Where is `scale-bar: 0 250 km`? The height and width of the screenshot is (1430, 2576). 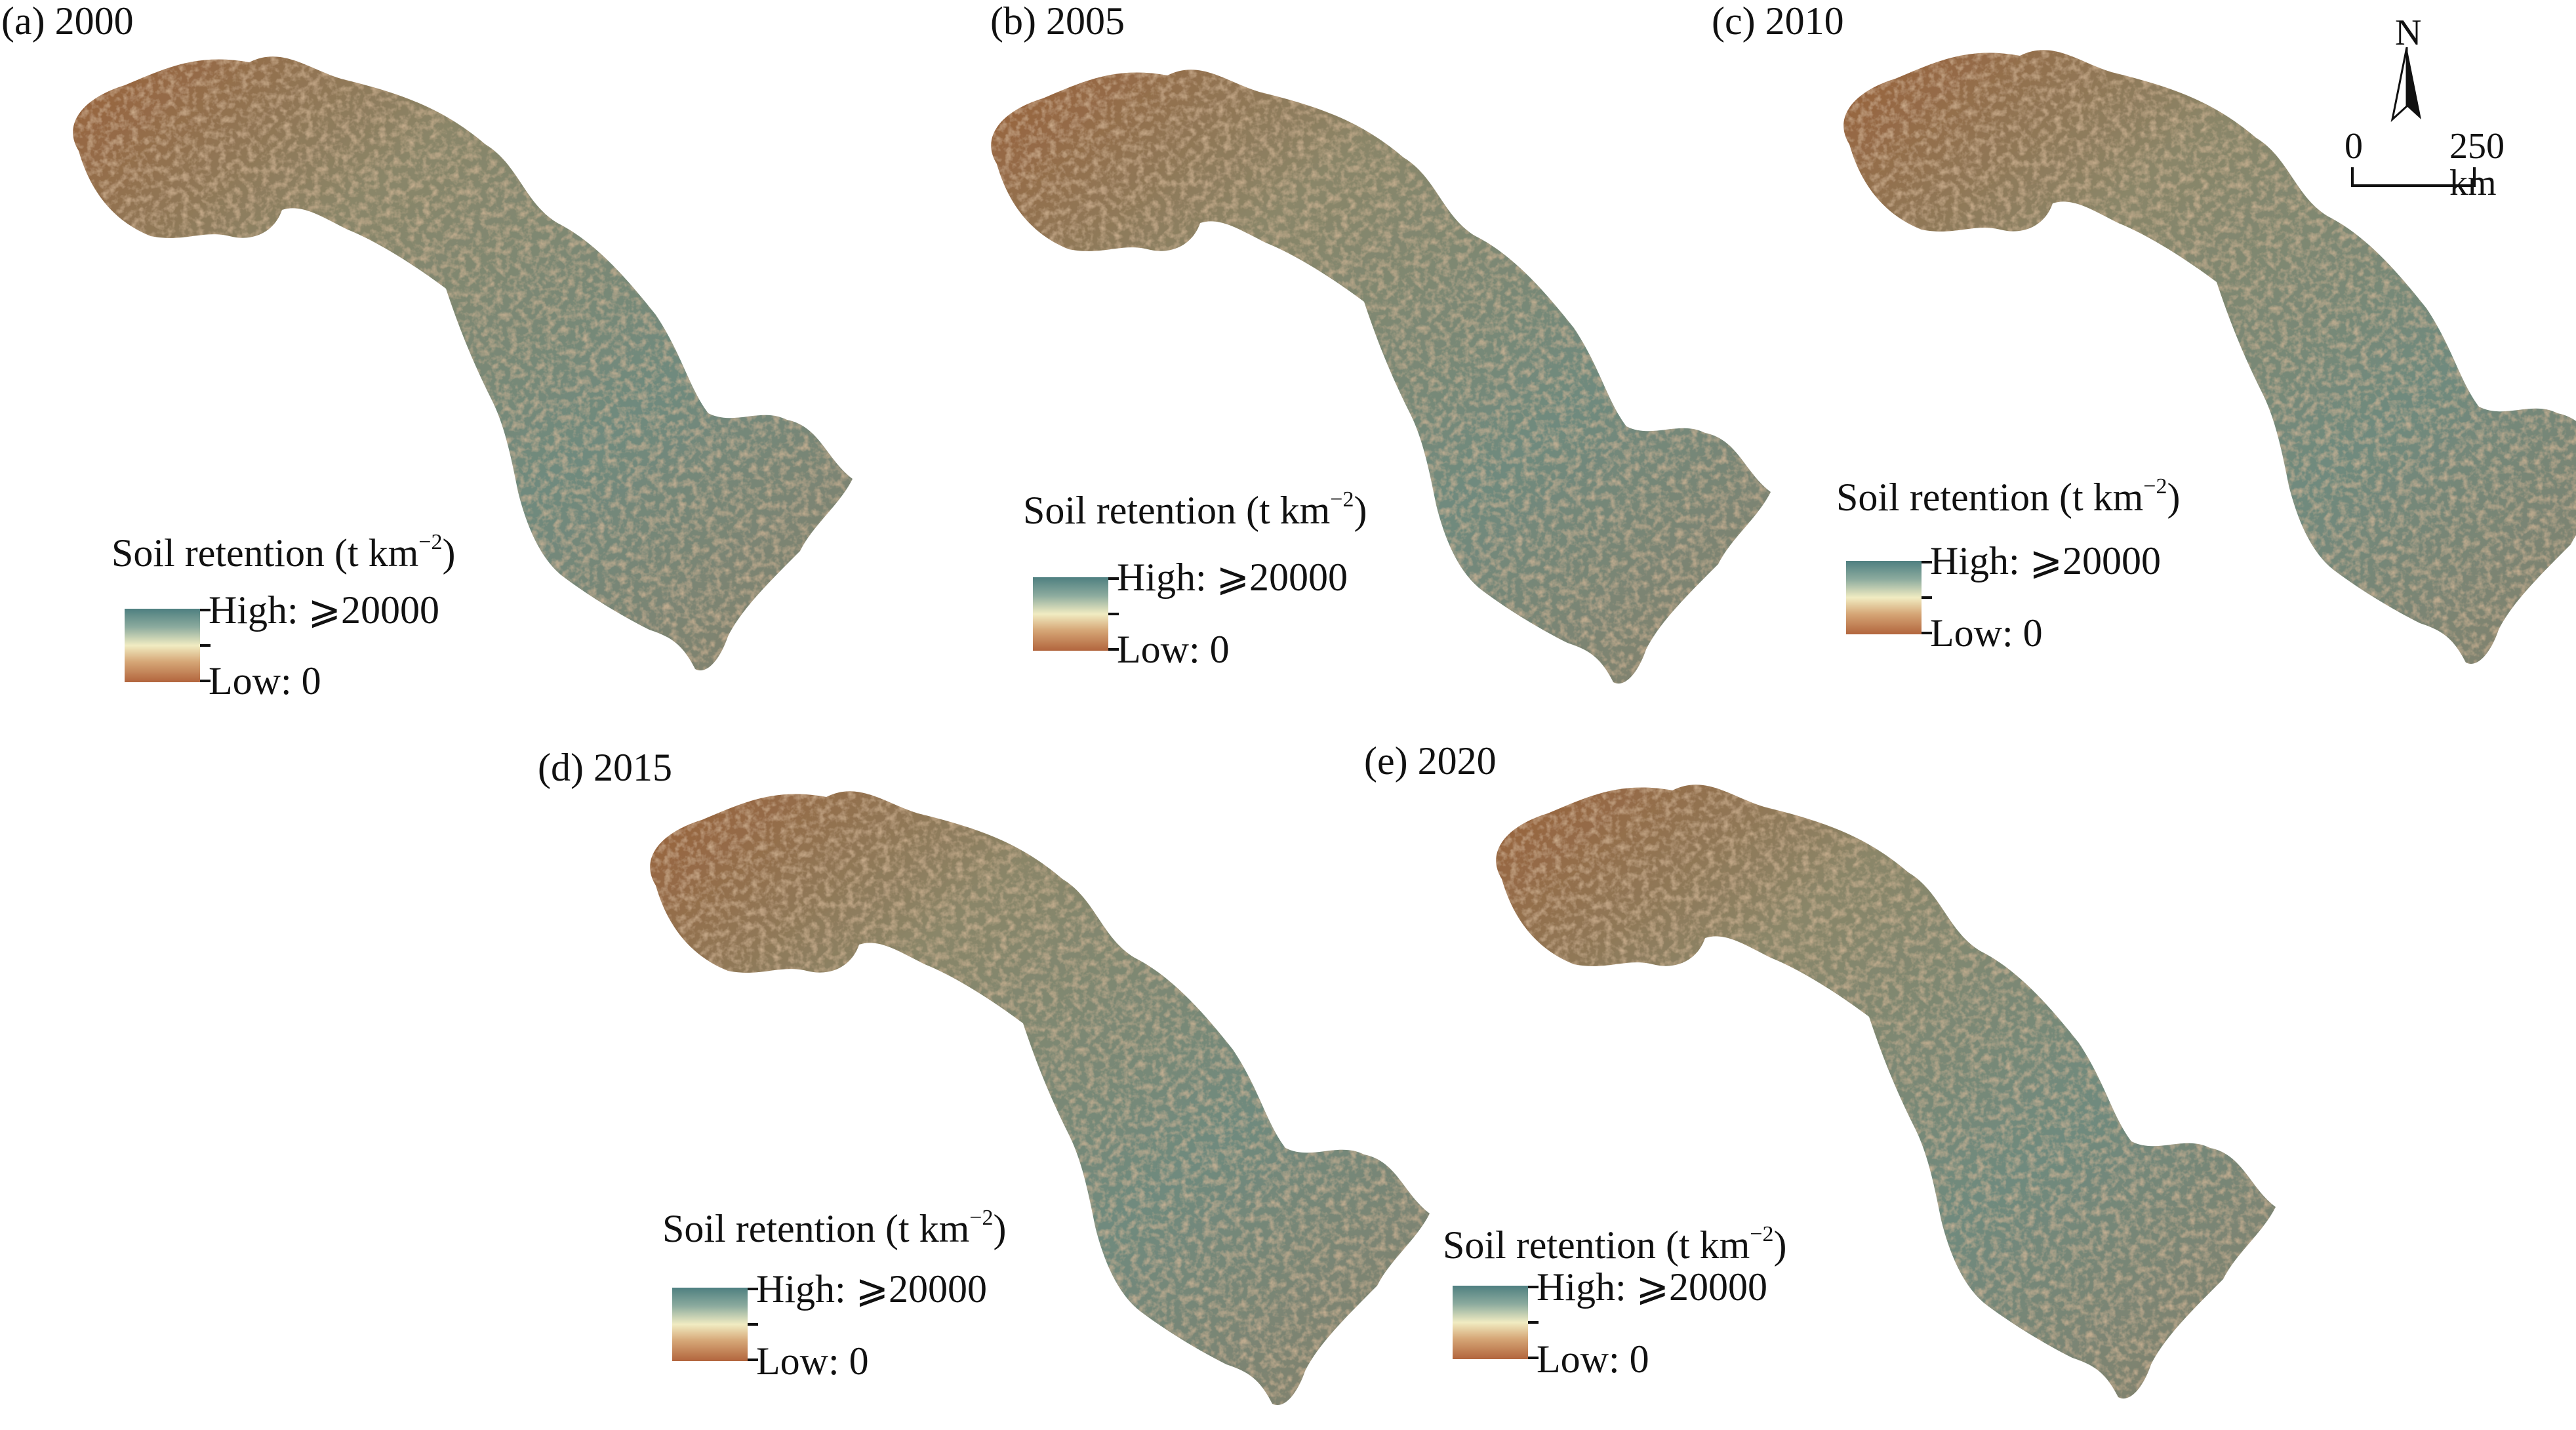
scale-bar: 0 250 km is located at coordinates (2449, 164).